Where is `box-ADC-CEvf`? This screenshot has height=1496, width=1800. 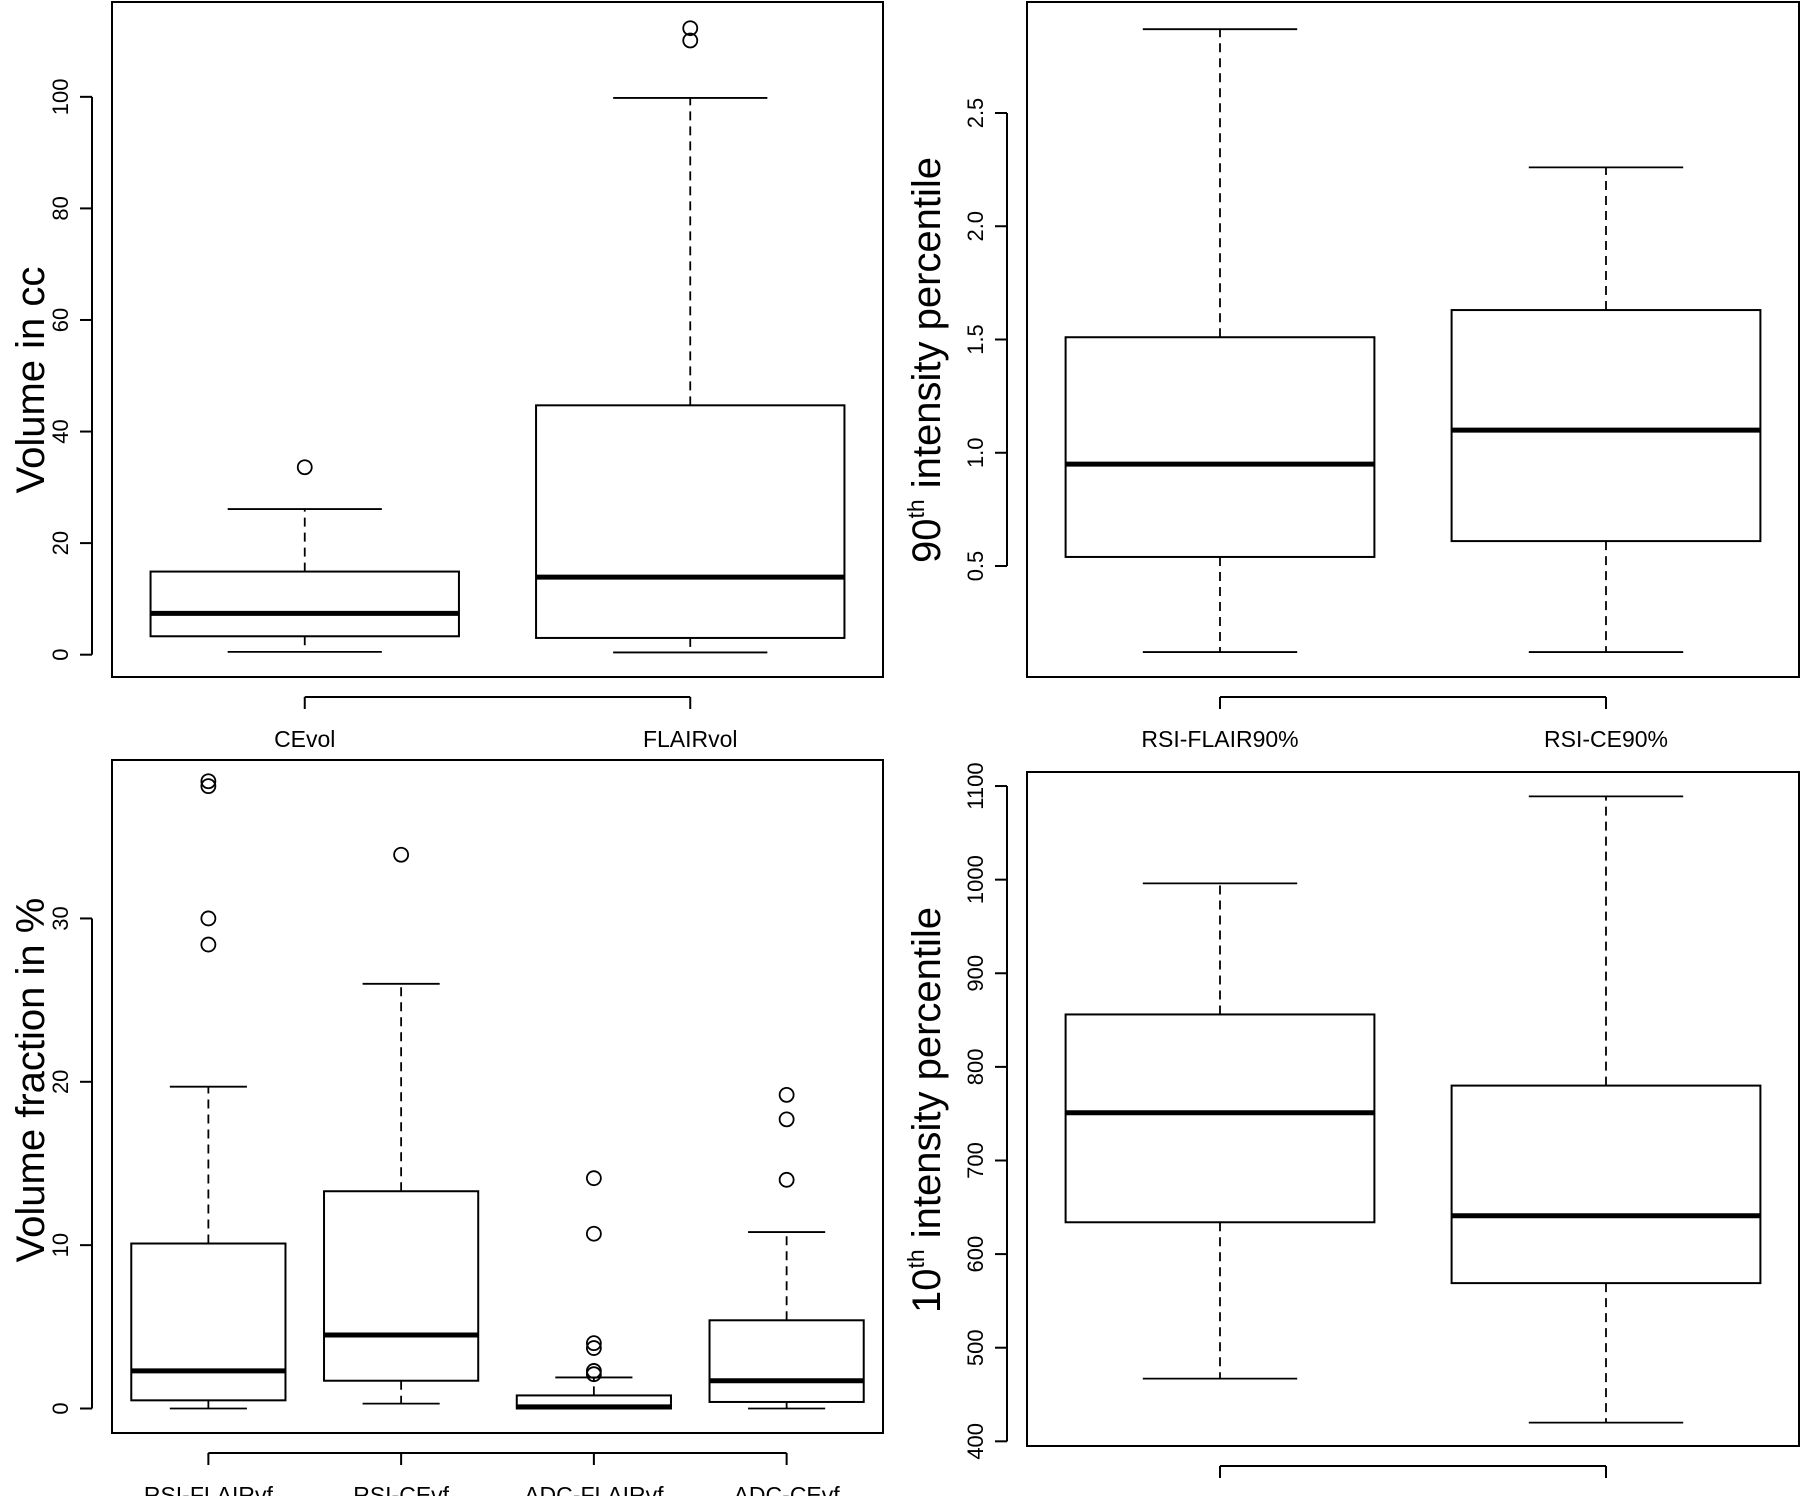 box-ADC-CEvf is located at coordinates (786, 1248).